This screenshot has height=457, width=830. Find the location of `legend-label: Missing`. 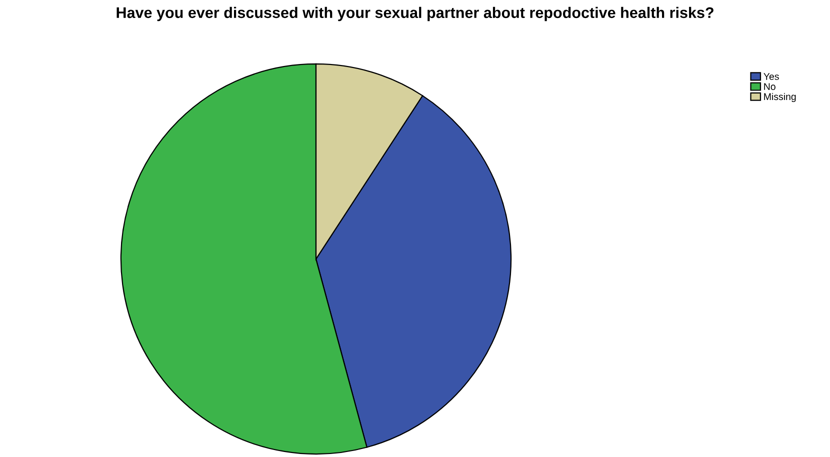

legend-label: Missing is located at coordinates (780, 97).